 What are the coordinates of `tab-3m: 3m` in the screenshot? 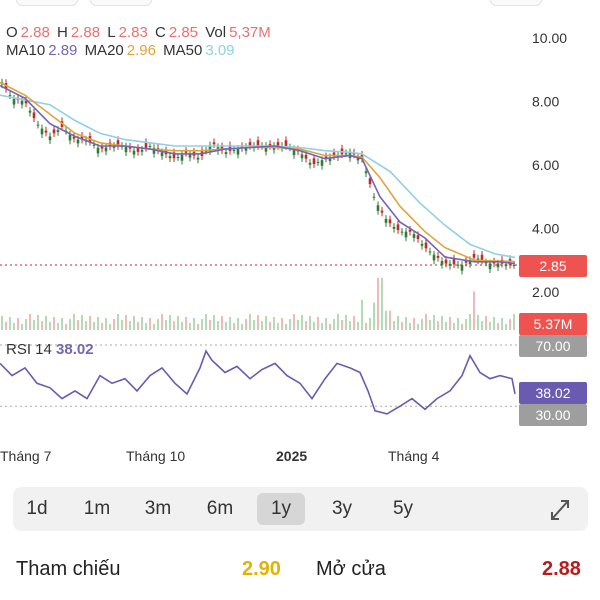 It's located at (158, 508).